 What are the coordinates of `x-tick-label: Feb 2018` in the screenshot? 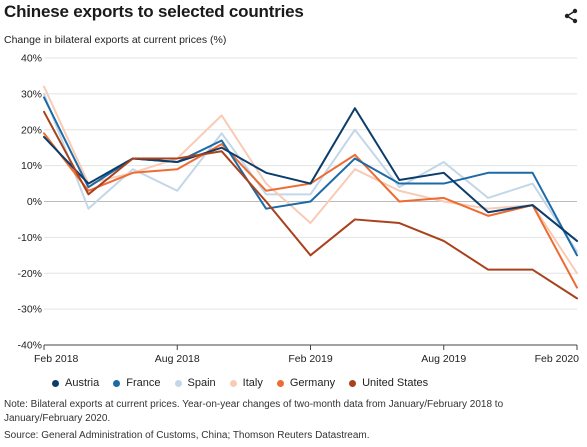 It's located at (56, 359).